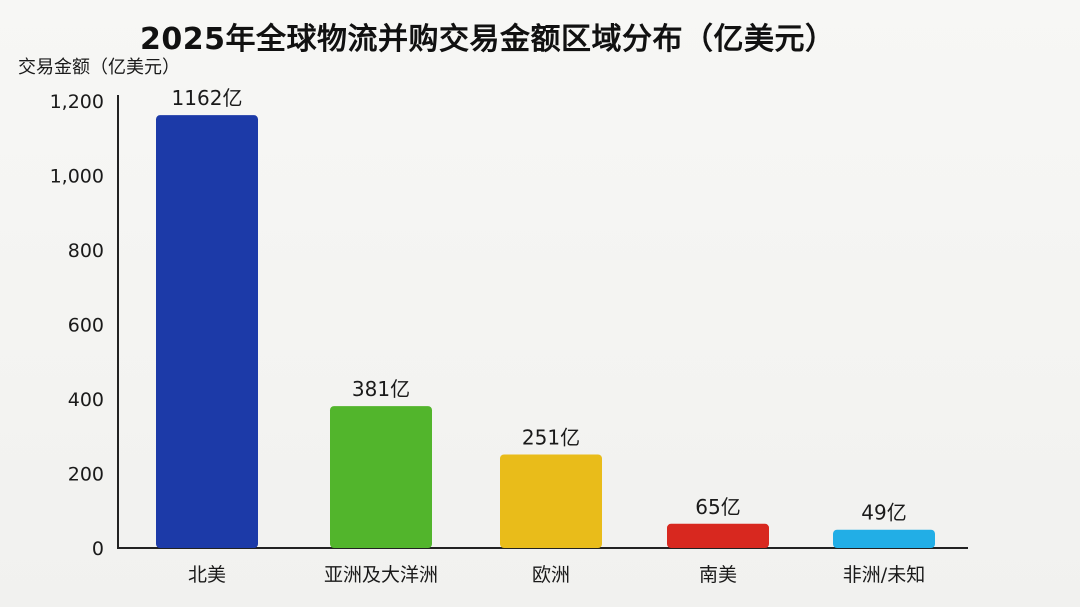  What do you see at coordinates (86, 400) in the screenshot?
I see `y-tick-label: 400` at bounding box center [86, 400].